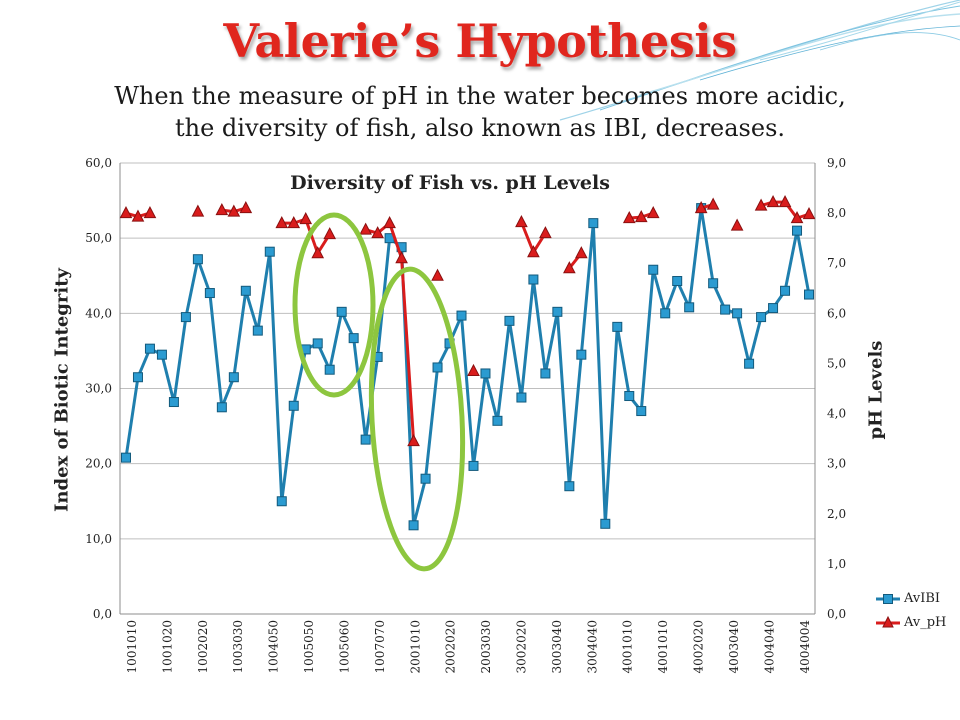 Image resolution: width=960 pixels, height=720 pixels. What do you see at coordinates (480, 41) in the screenshot?
I see `slide-title: Valerie’s Hypothesis` at bounding box center [480, 41].